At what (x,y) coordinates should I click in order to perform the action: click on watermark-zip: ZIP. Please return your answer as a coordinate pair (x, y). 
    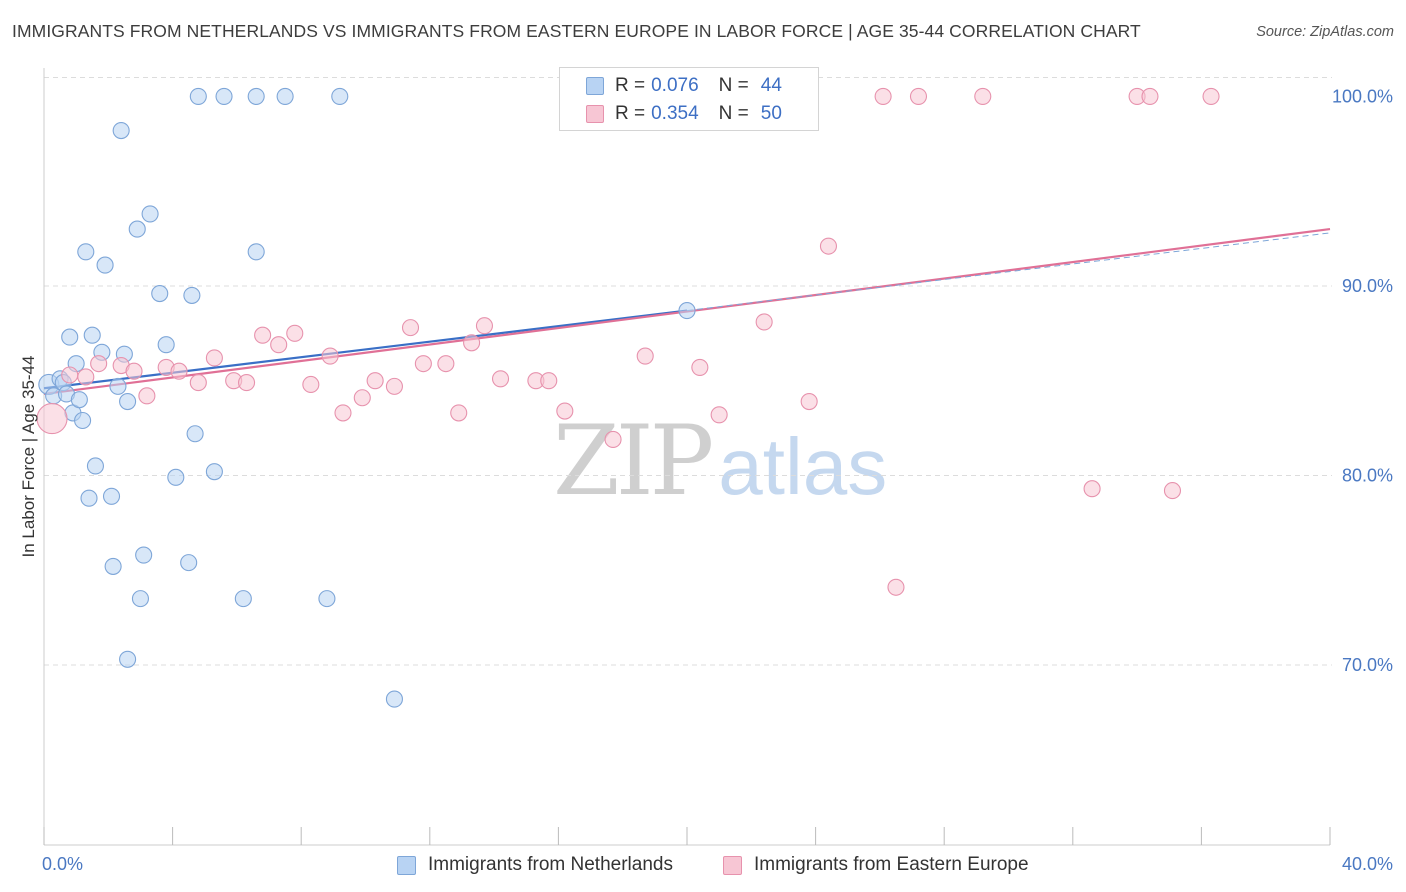
    Looking at the image, I should click on (633, 461).